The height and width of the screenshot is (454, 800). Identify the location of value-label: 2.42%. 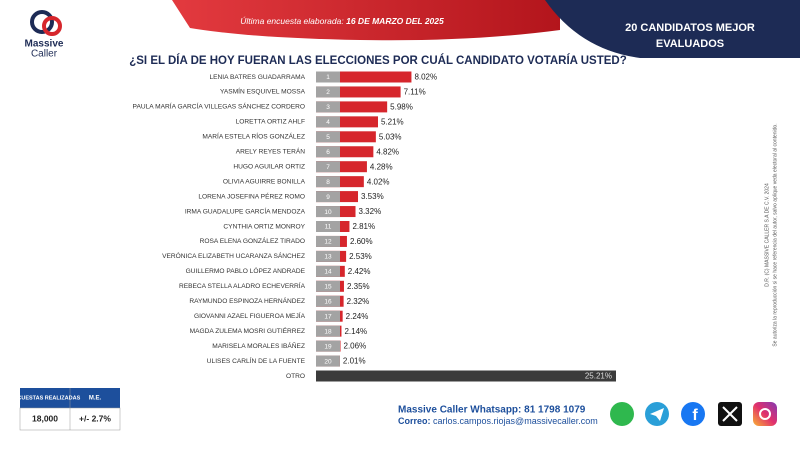
(359, 271).